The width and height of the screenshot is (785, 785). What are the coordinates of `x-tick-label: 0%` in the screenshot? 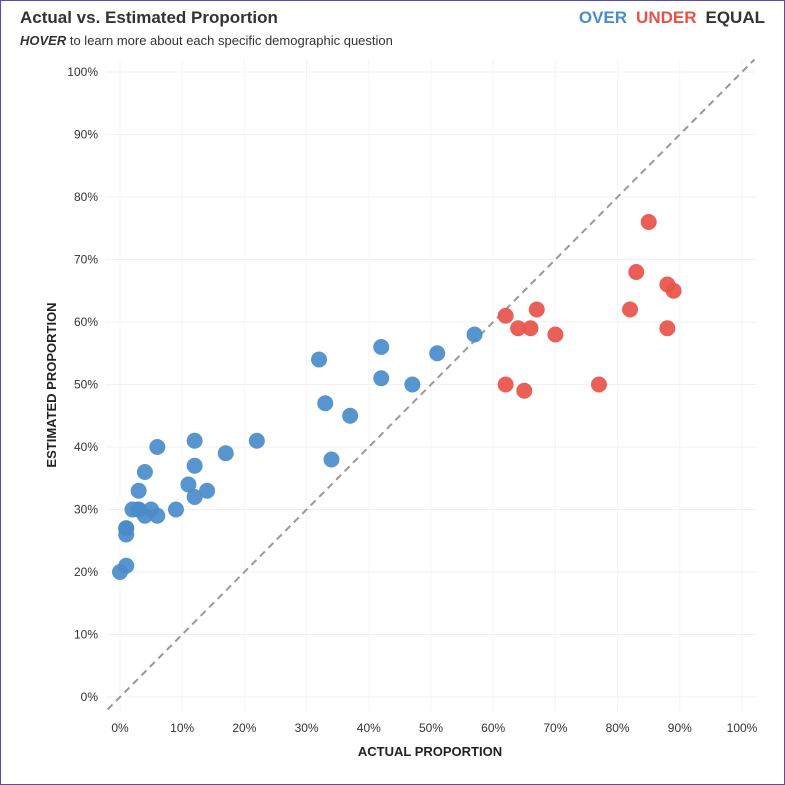 It's located at (120, 728).